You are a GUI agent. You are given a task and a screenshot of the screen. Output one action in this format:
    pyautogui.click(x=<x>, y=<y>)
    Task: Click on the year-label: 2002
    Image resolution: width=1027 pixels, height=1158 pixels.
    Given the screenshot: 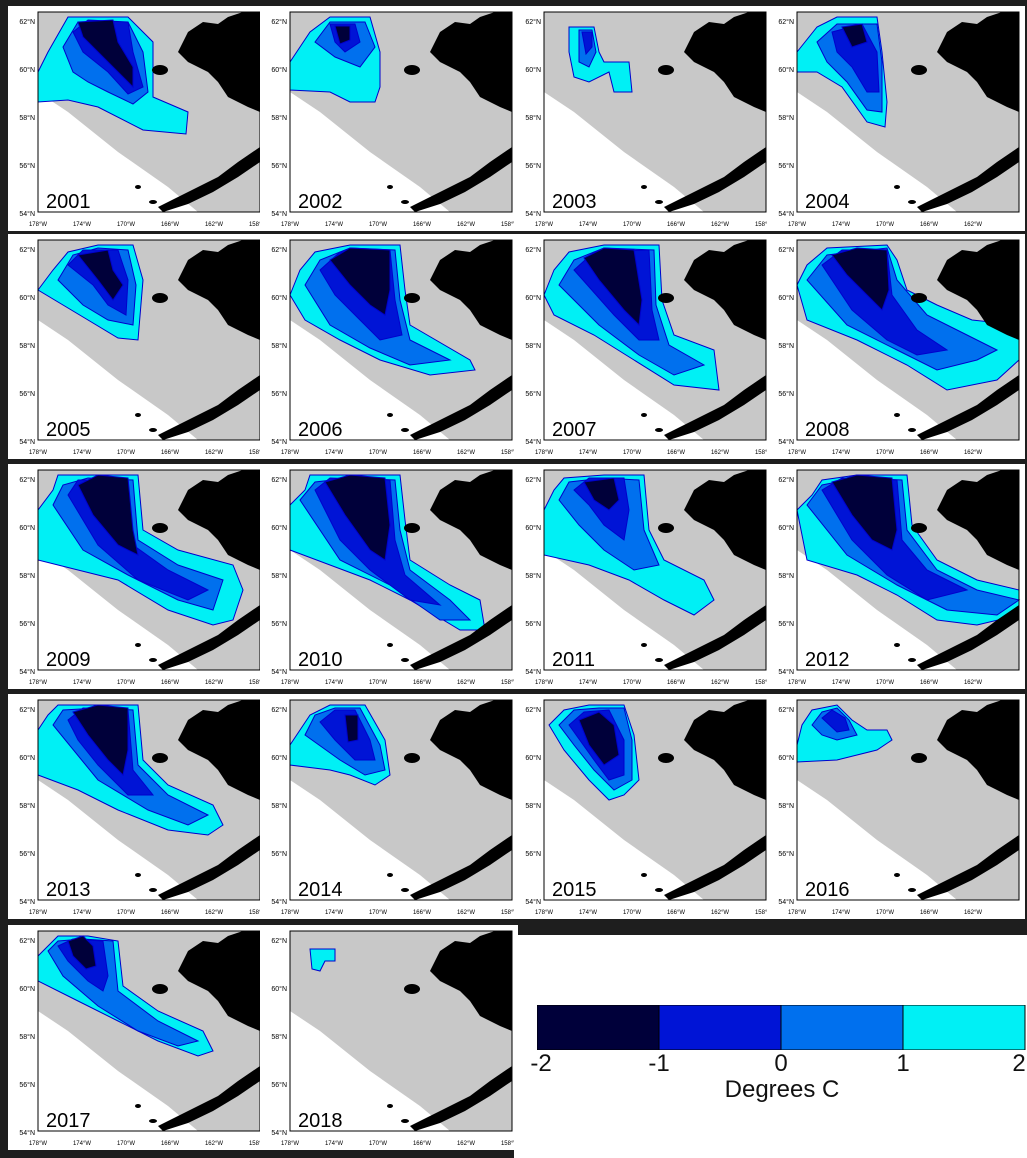 What is the action you would take?
    pyautogui.click(x=320, y=202)
    